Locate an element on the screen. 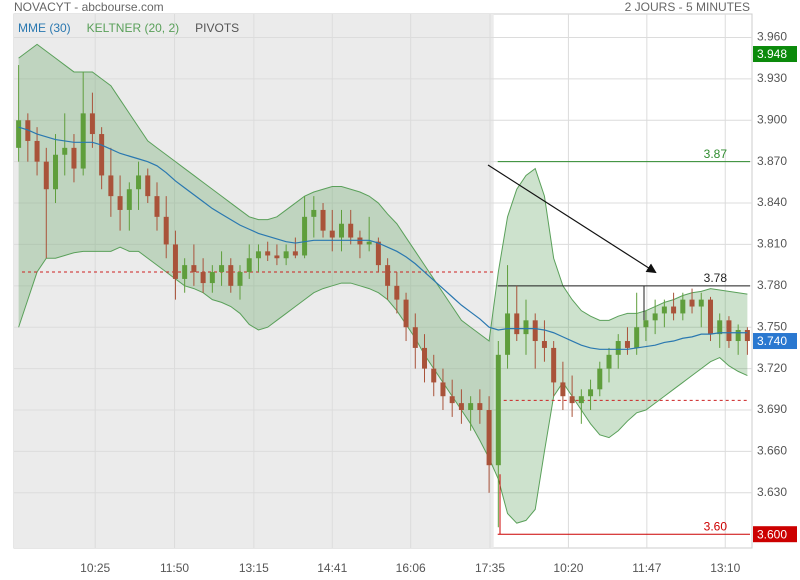 The width and height of the screenshot is (800, 580). level-label: 3.78 is located at coordinates (716, 278).